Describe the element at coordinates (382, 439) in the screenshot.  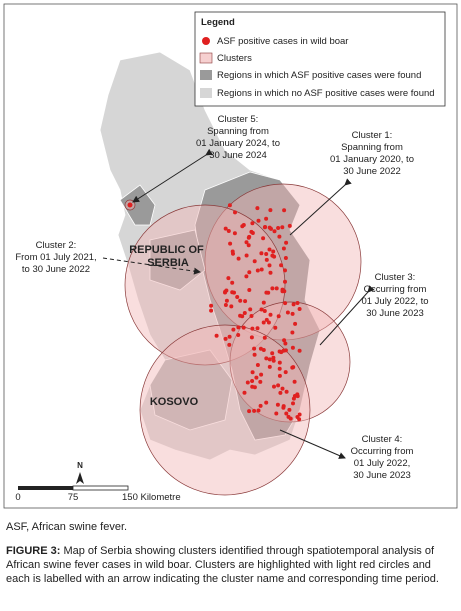
I see `cluster-label-line: Cluster 4:` at that location.